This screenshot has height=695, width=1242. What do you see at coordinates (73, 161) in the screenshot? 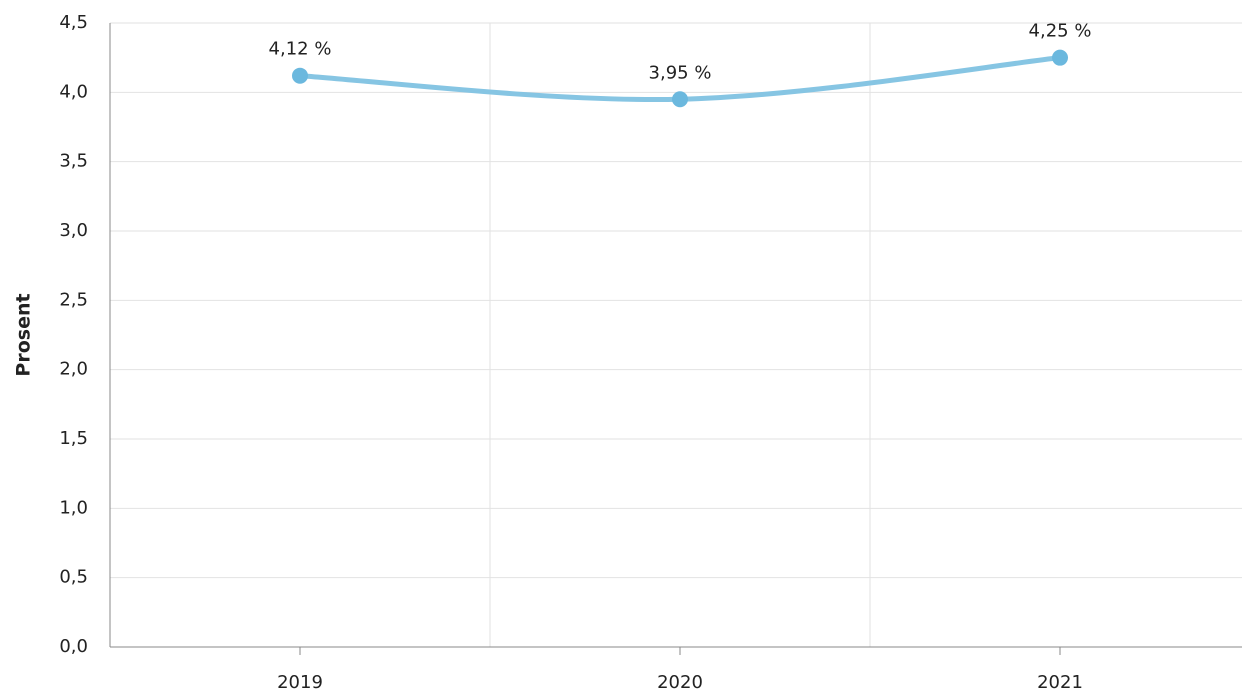
I see `y-tick-label: 3,5` at bounding box center [73, 161].